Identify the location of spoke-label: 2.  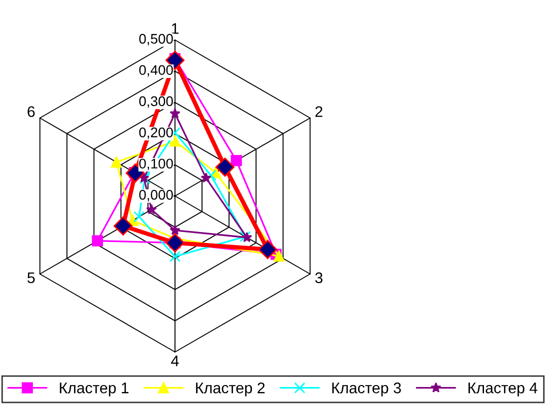
(318, 111).